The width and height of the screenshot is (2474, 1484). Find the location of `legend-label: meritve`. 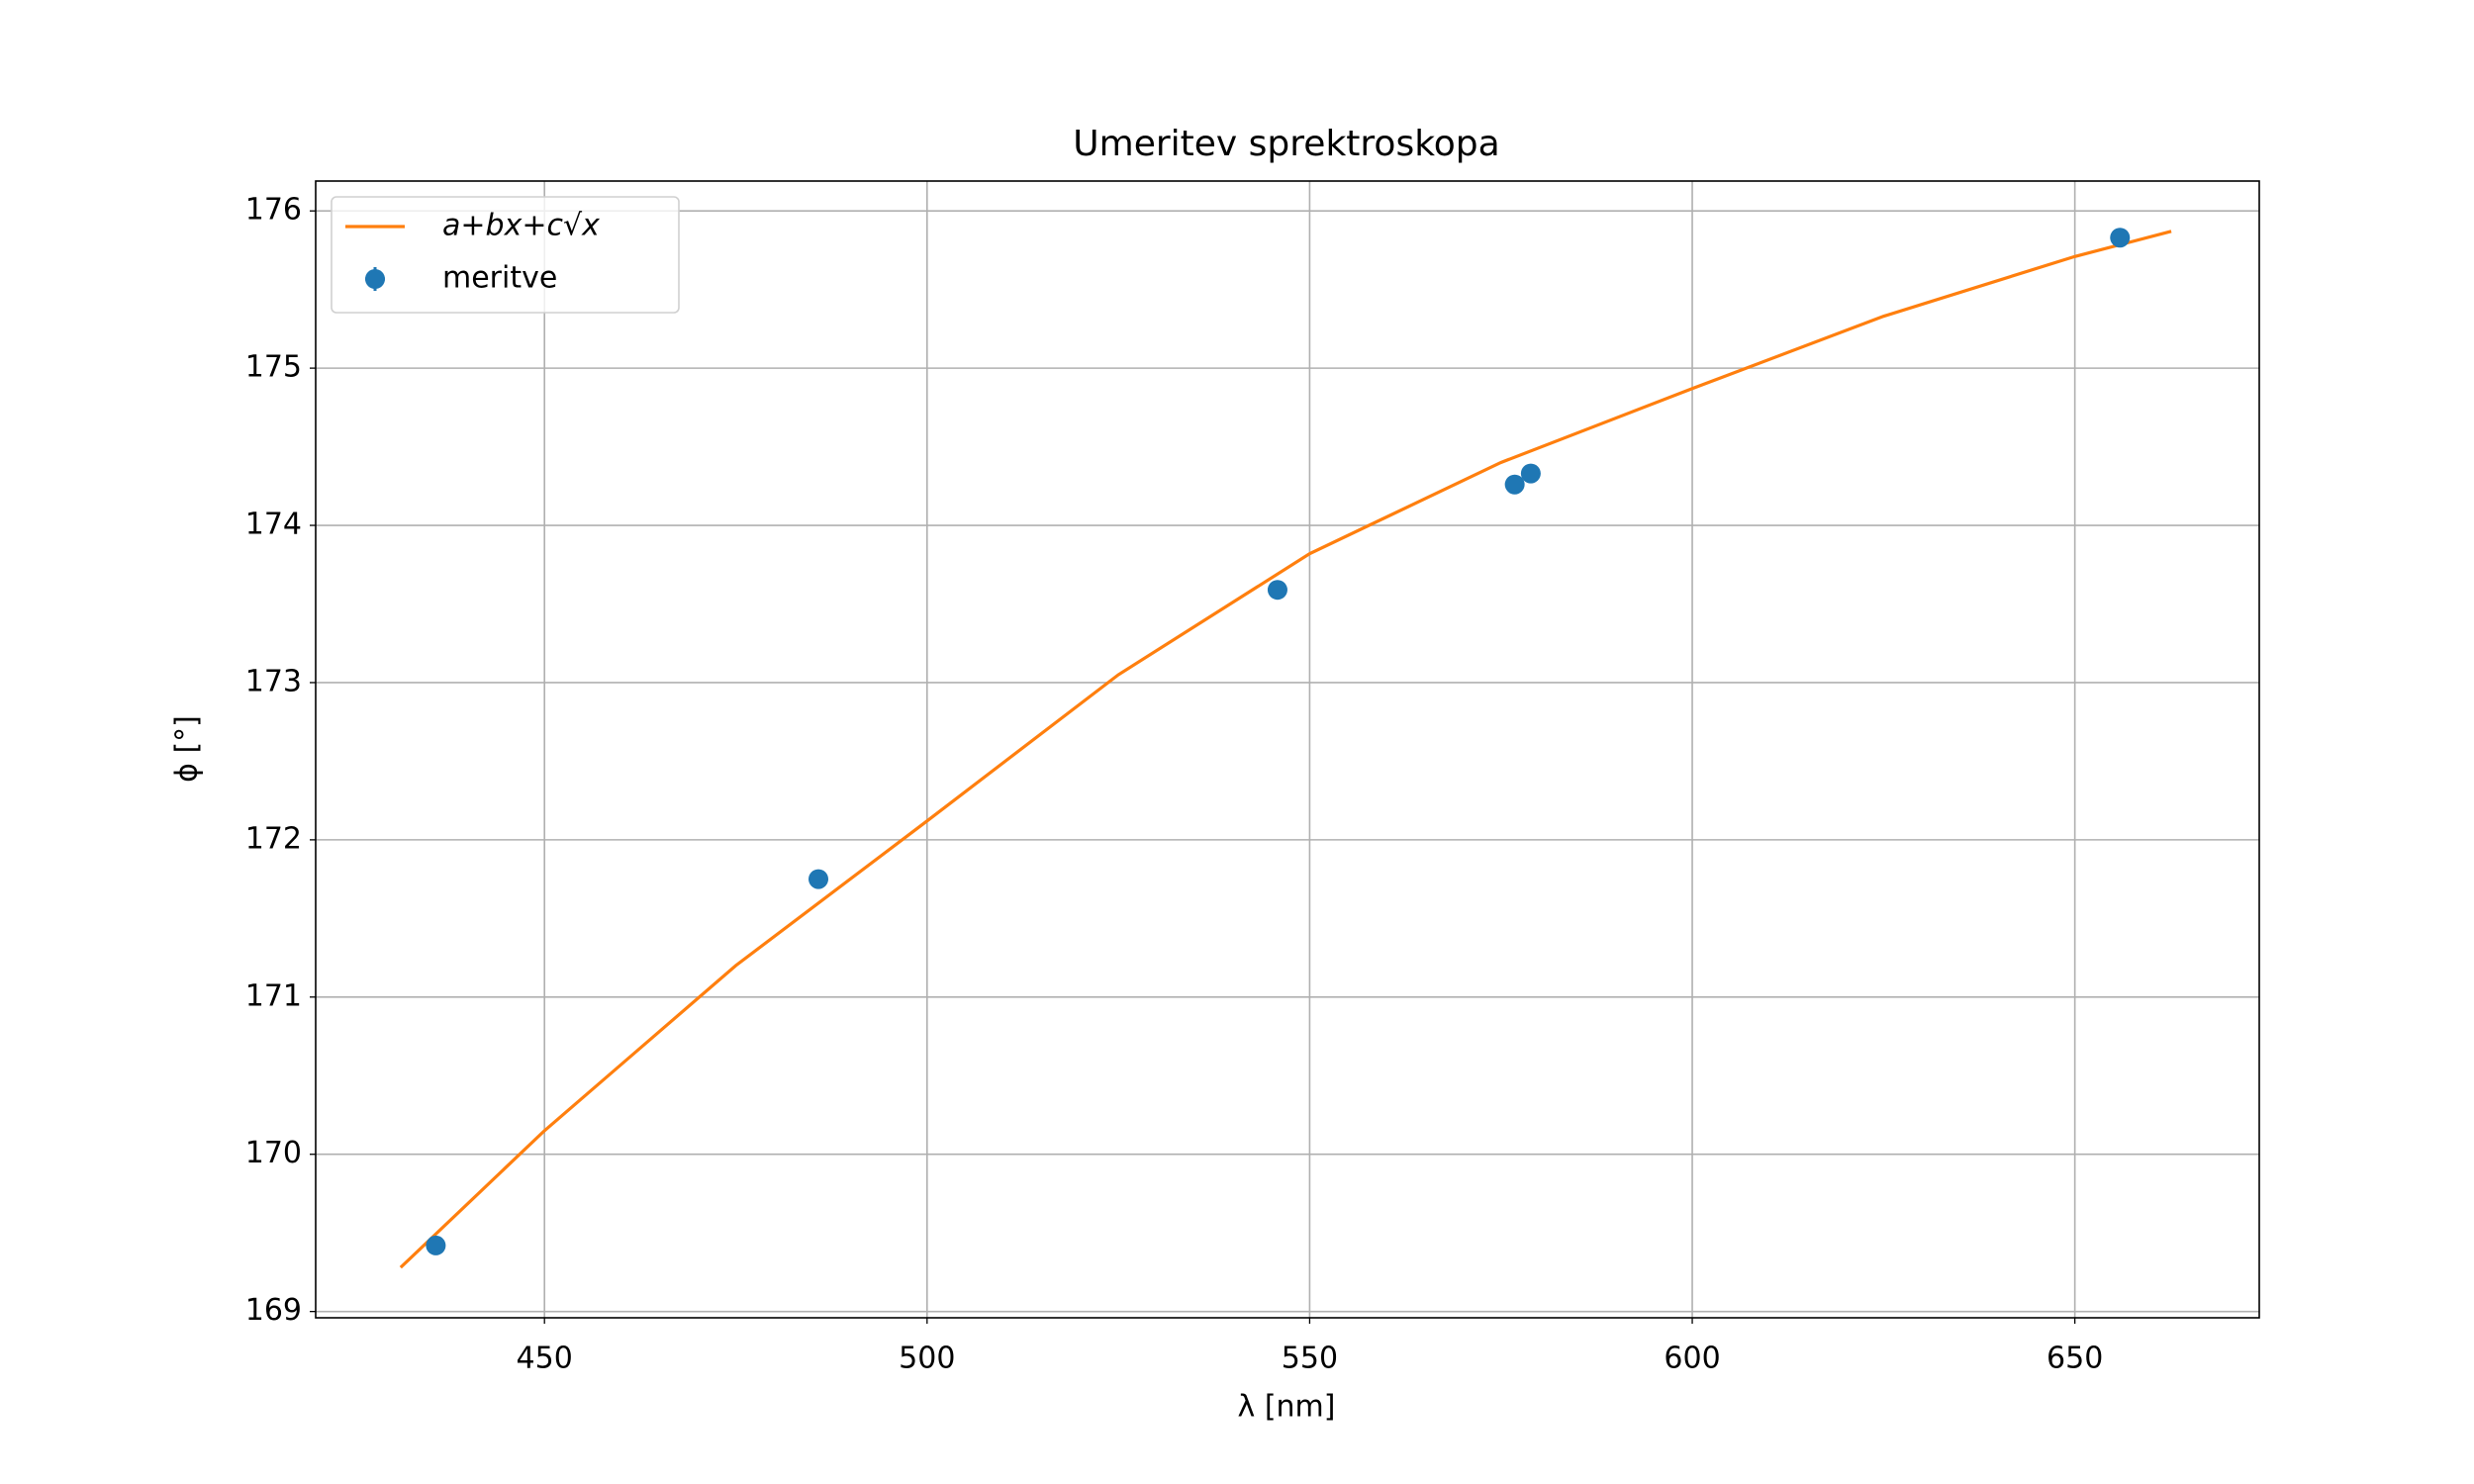

legend-label: meritve is located at coordinates (499, 278).